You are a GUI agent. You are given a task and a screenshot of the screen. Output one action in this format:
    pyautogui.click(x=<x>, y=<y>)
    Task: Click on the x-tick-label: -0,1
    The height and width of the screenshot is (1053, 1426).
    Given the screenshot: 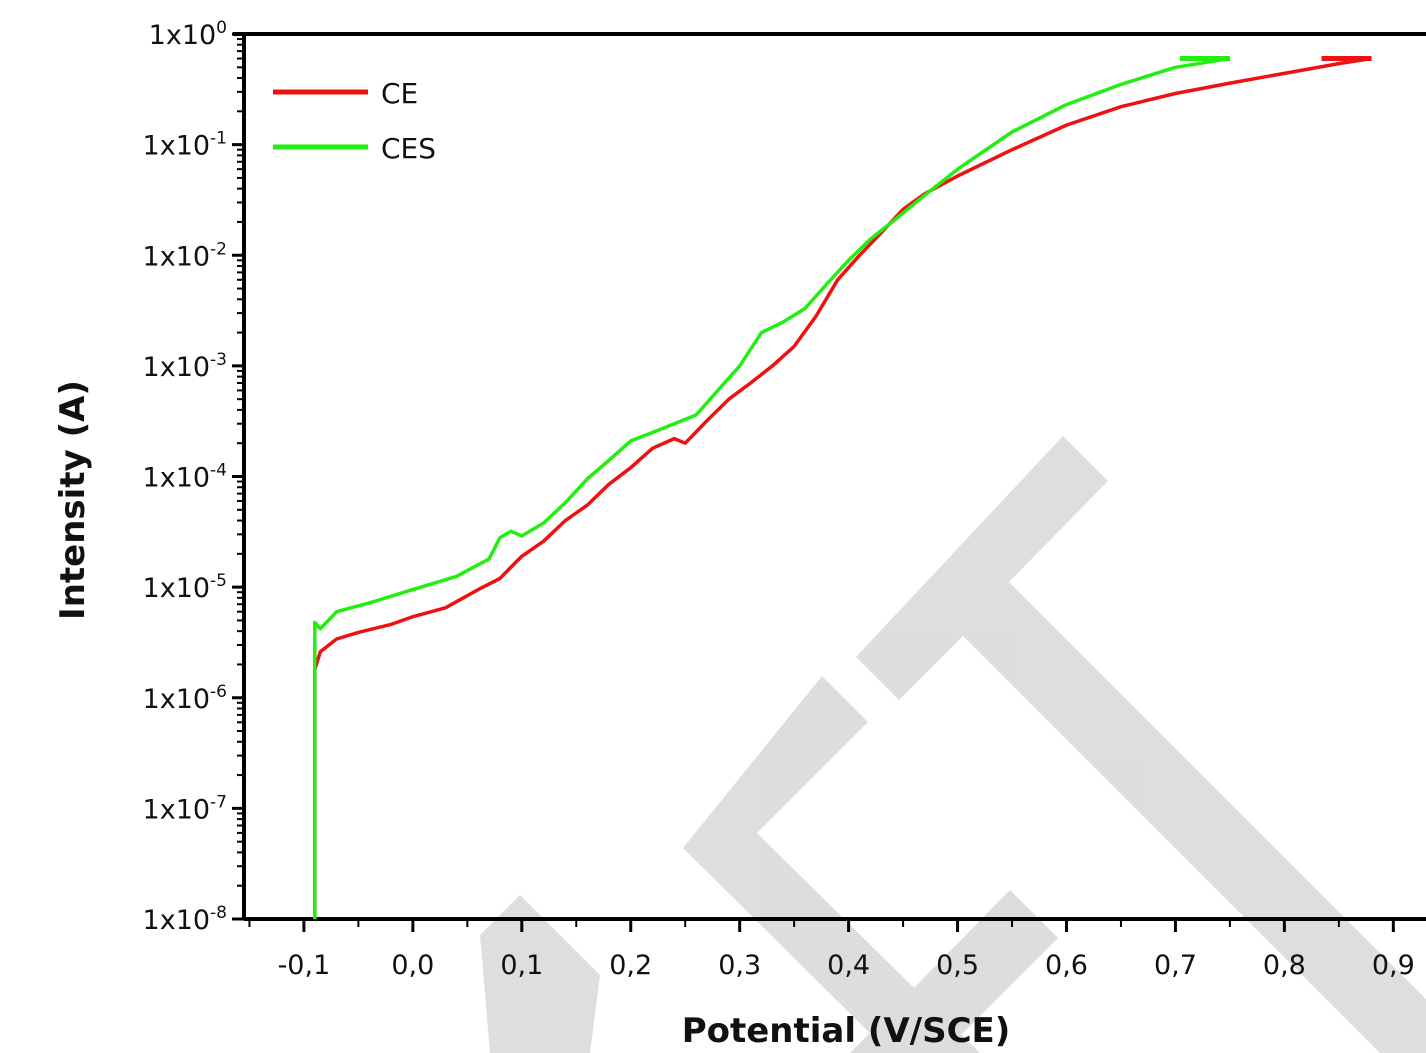 What is the action you would take?
    pyautogui.click(x=304, y=965)
    